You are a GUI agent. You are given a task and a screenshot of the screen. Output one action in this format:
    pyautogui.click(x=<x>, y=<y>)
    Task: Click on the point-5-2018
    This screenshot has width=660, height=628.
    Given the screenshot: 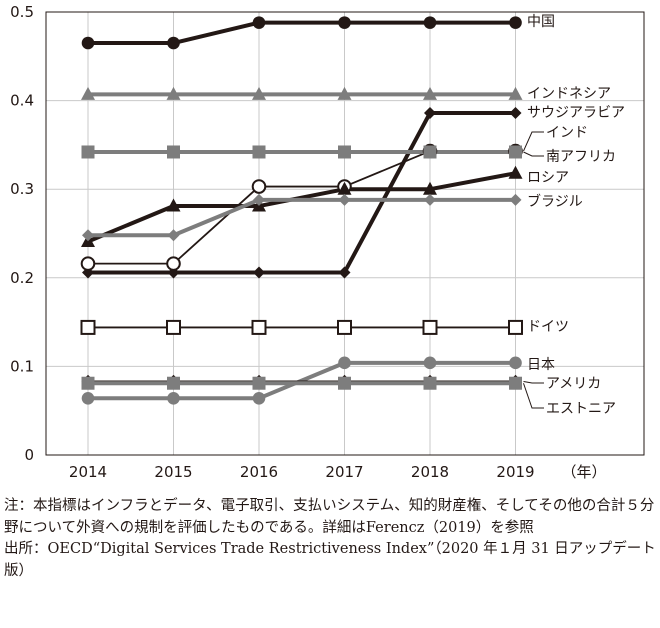 What is the action you would take?
    pyautogui.click(x=430, y=188)
    